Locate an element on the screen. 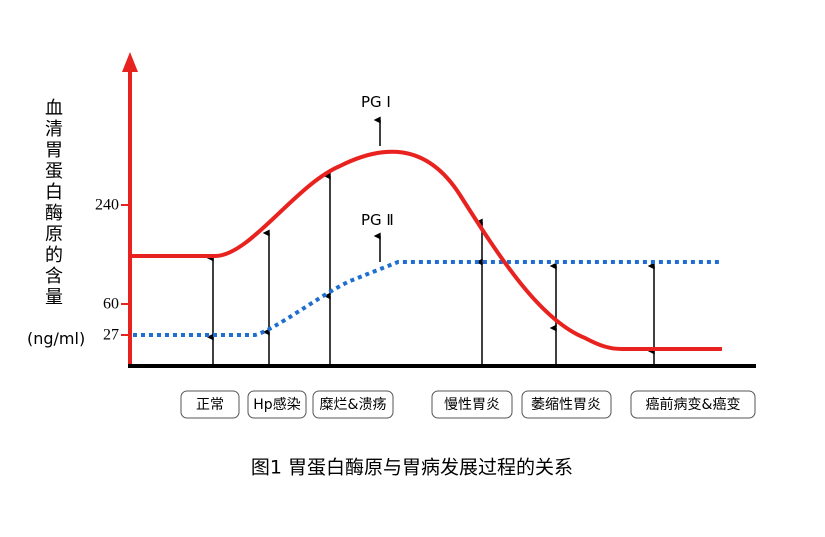  curve-label: PG Ⅱ is located at coordinates (377, 220).